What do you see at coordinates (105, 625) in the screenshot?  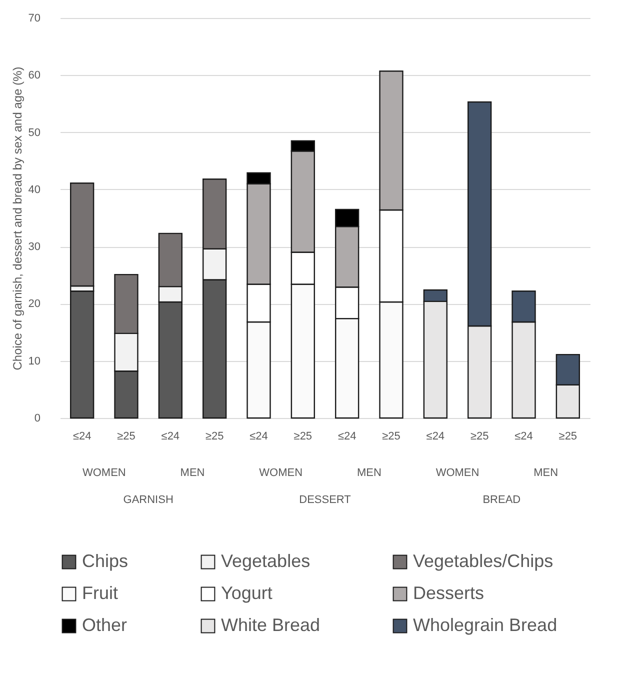 I see `legend-label: Other` at bounding box center [105, 625].